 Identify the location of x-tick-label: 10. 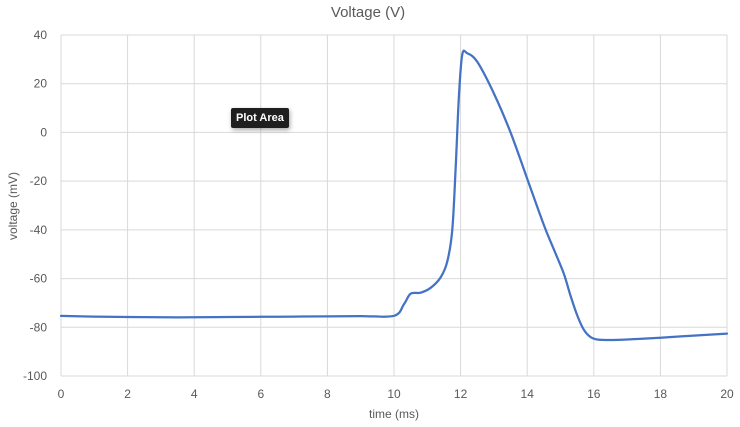
(394, 394).